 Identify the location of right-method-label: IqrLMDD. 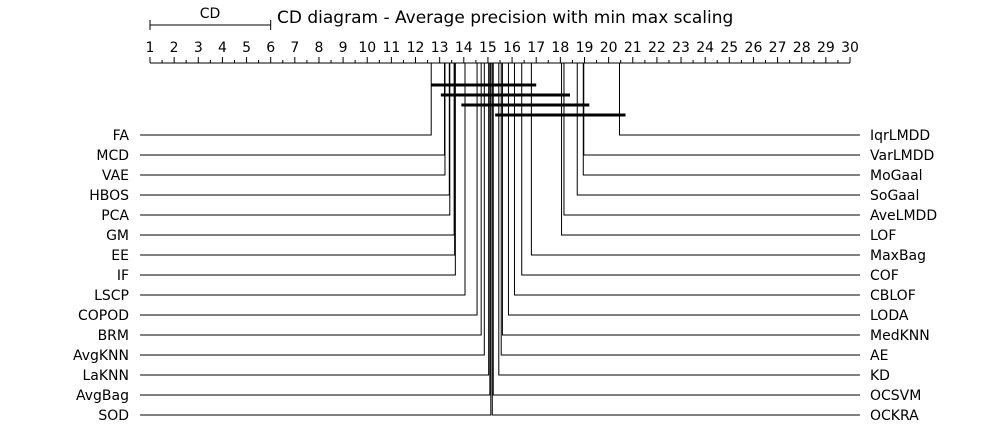
(900, 136).